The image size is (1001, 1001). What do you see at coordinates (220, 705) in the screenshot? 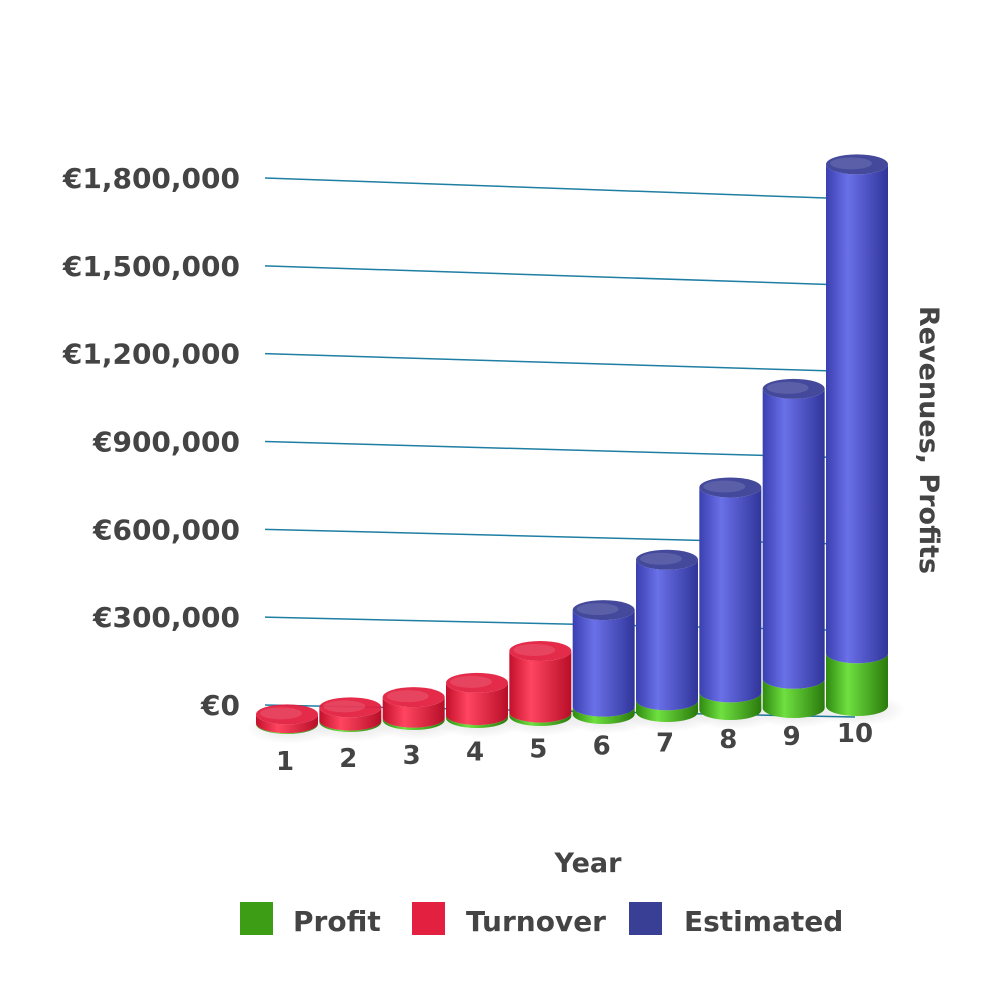
I see `y-tick-label: €0` at bounding box center [220, 705].